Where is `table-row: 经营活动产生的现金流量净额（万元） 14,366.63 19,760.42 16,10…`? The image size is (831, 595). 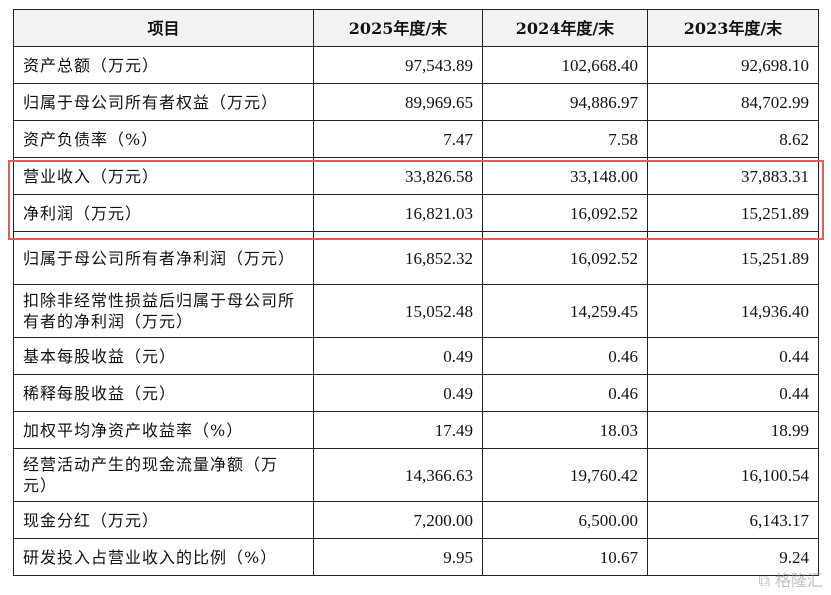
table-row: 经营活动产生的现金流量净额（万元） 14,366.63 19,760.42 16,10… is located at coordinates (416, 475).